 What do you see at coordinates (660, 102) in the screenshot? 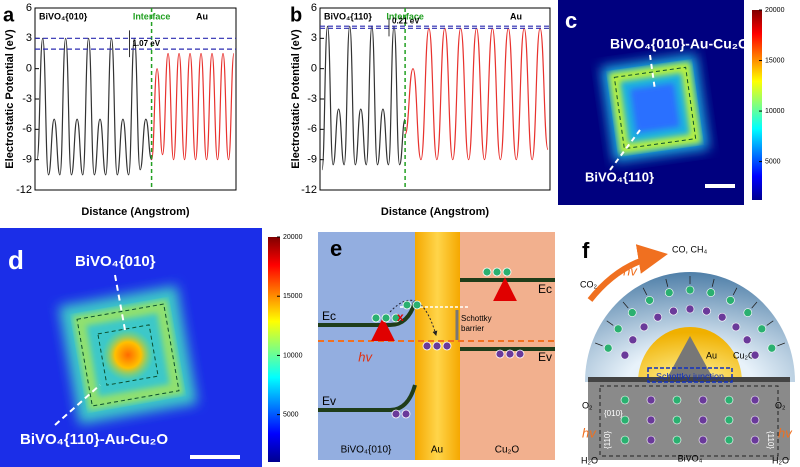
I see `heatmap-c` at bounding box center [660, 102].